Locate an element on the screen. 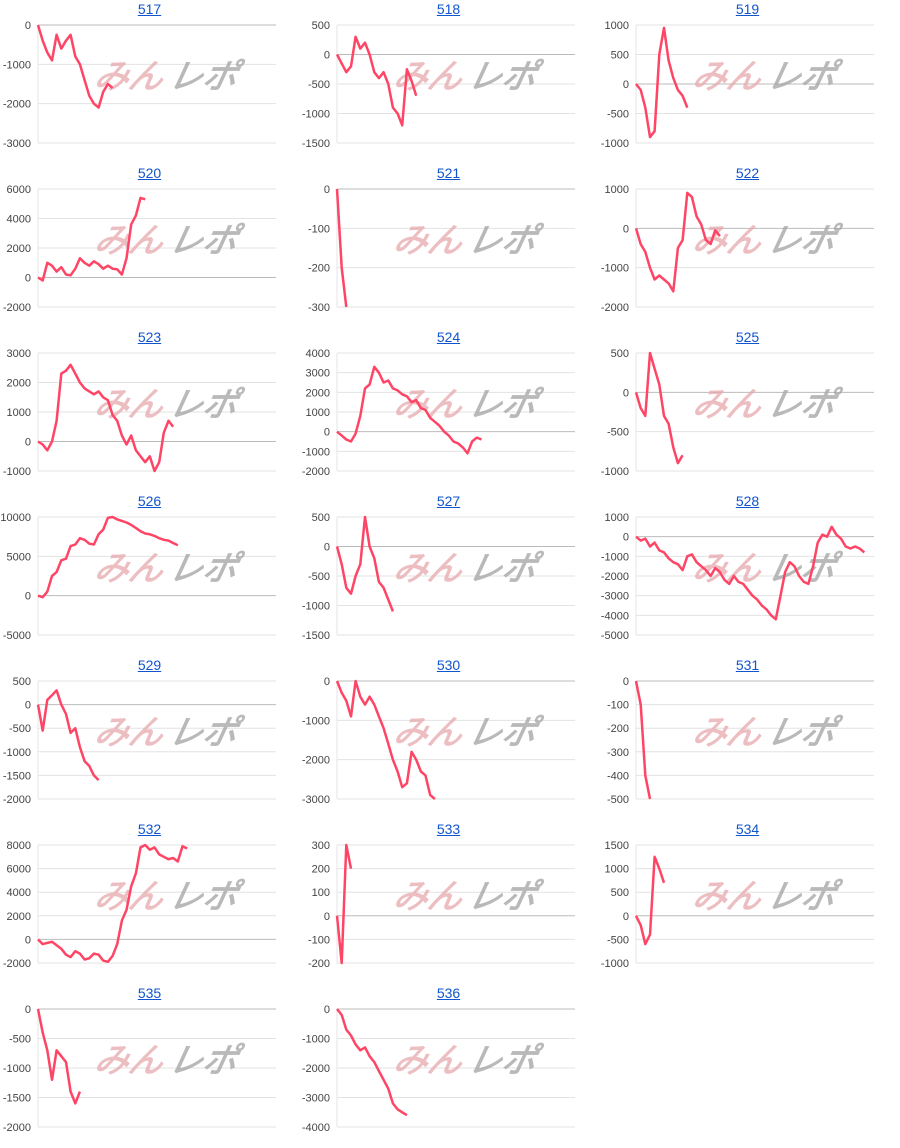 Image resolution: width=900 pixels, height=1148 pixels. chart-title-link: 527 is located at coordinates (448, 501).